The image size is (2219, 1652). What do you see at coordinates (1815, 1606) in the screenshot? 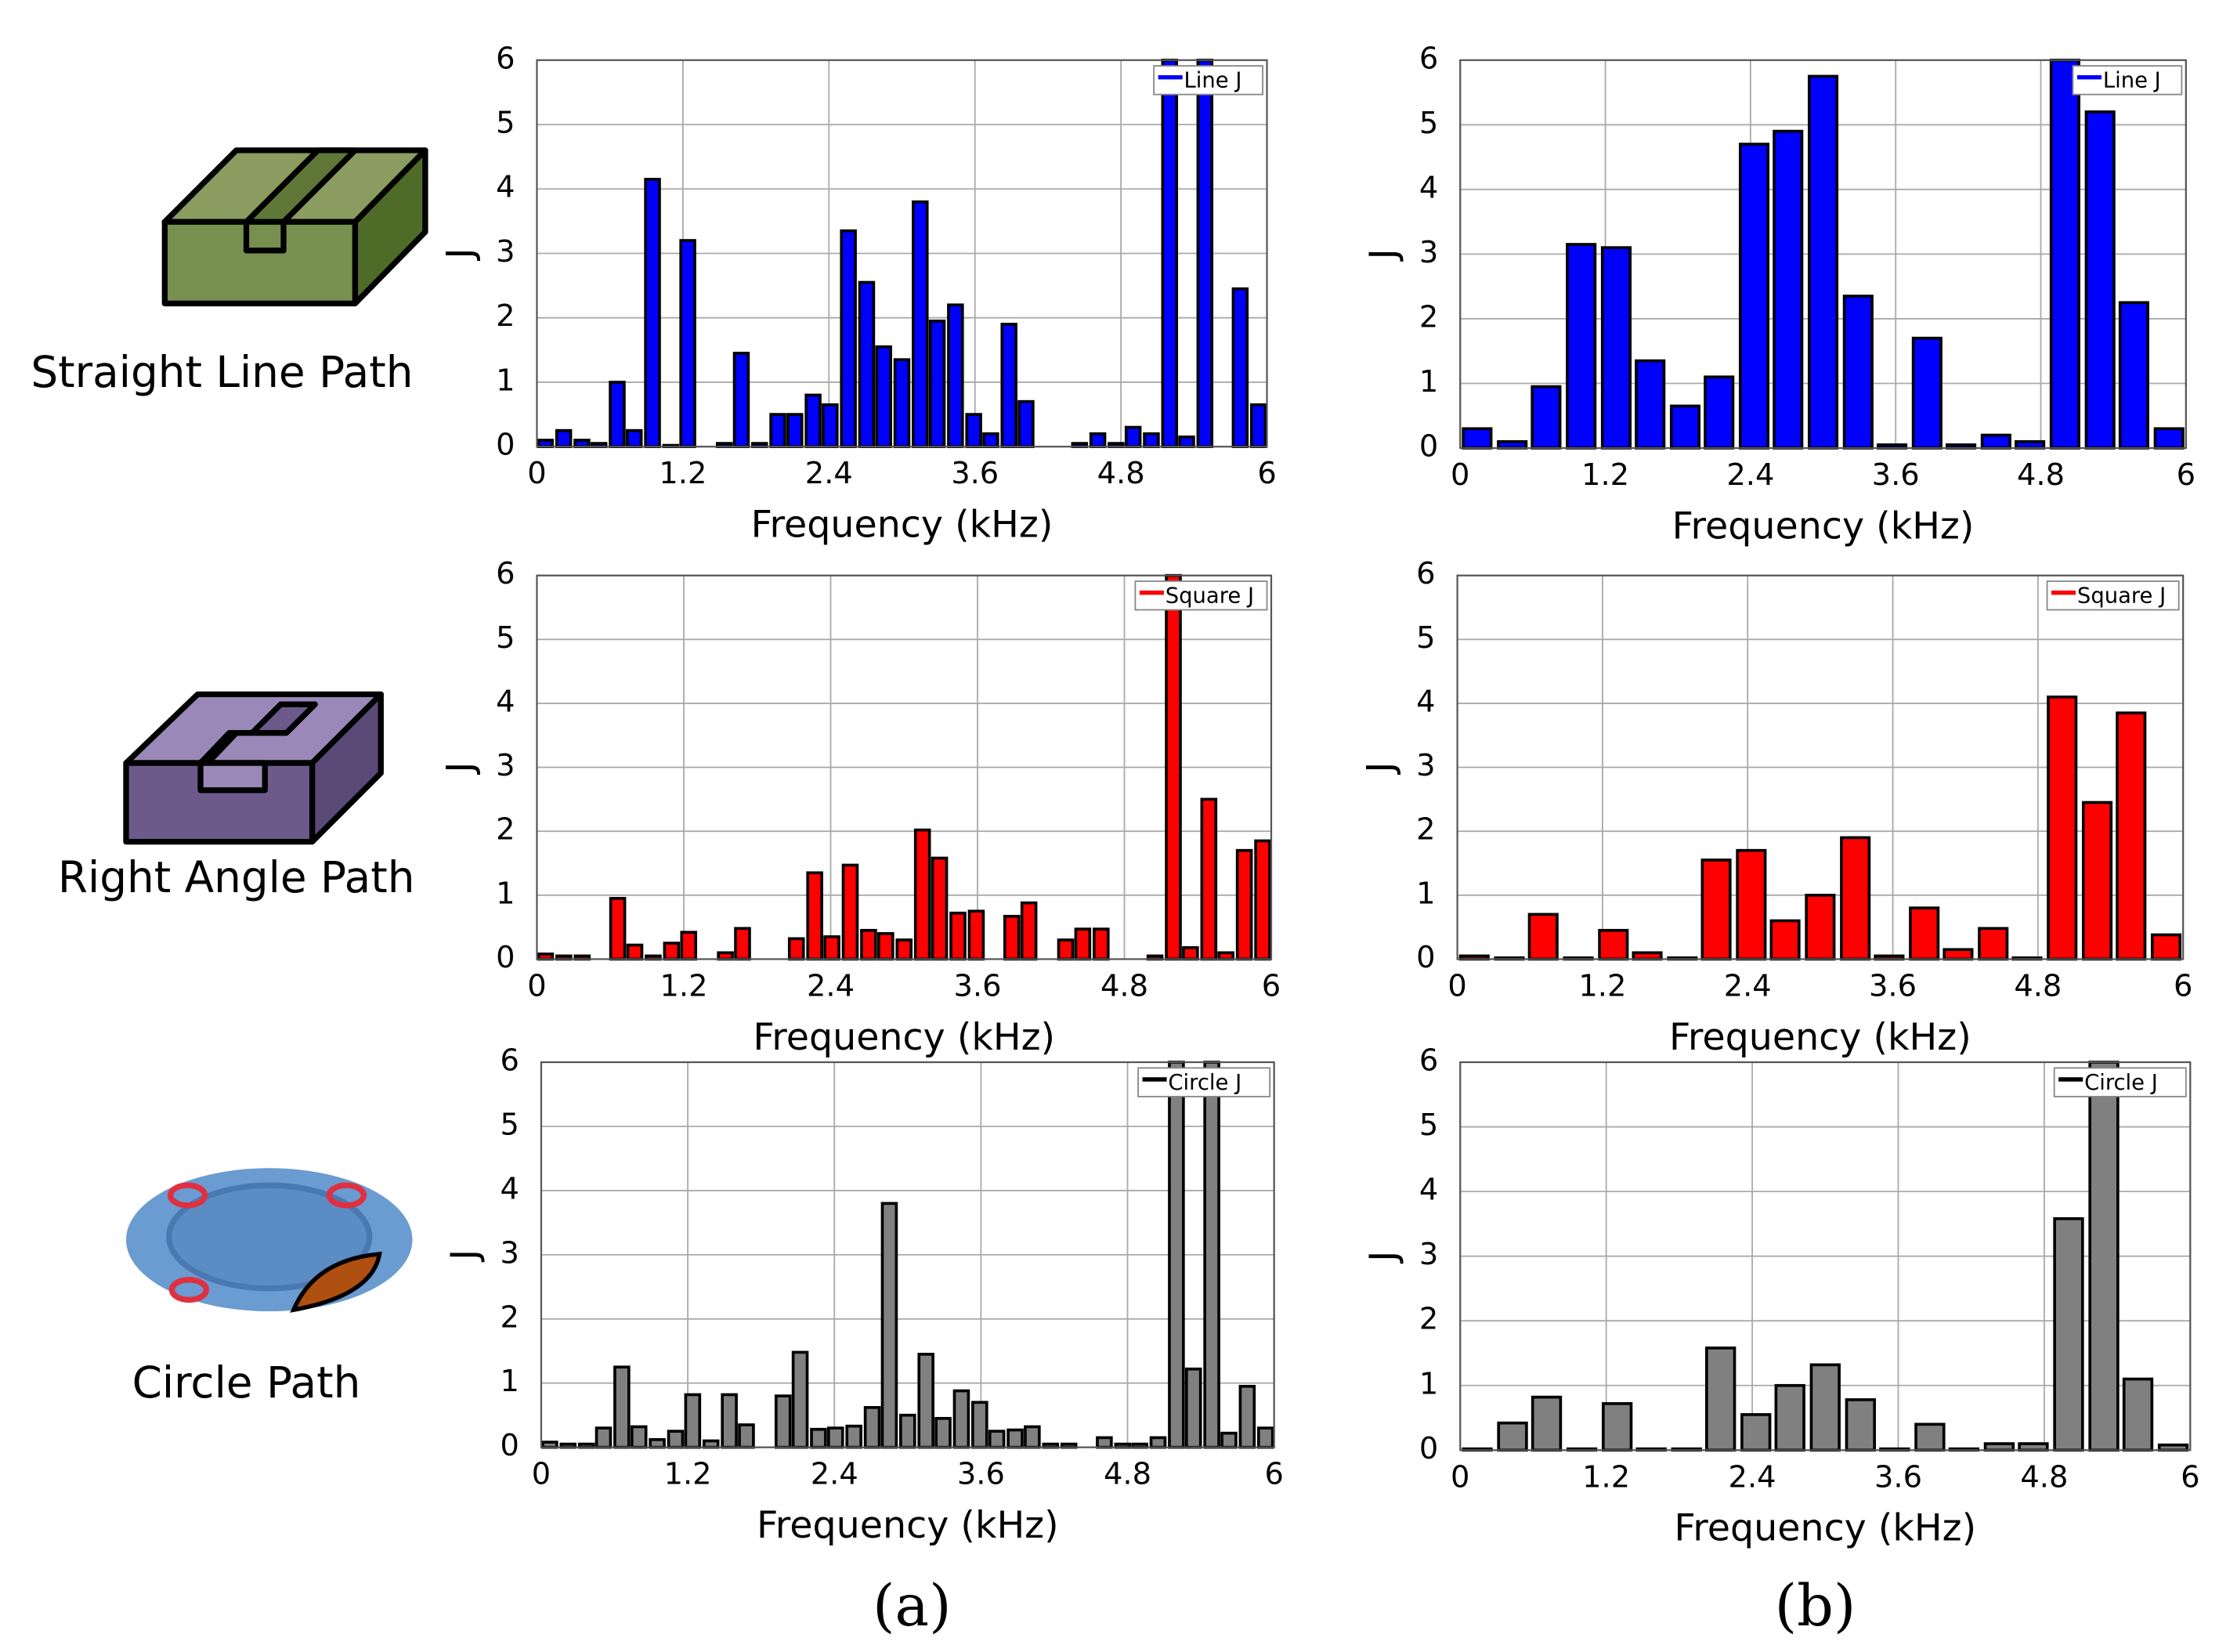
I see `panel-label: (b)` at bounding box center [1815, 1606].